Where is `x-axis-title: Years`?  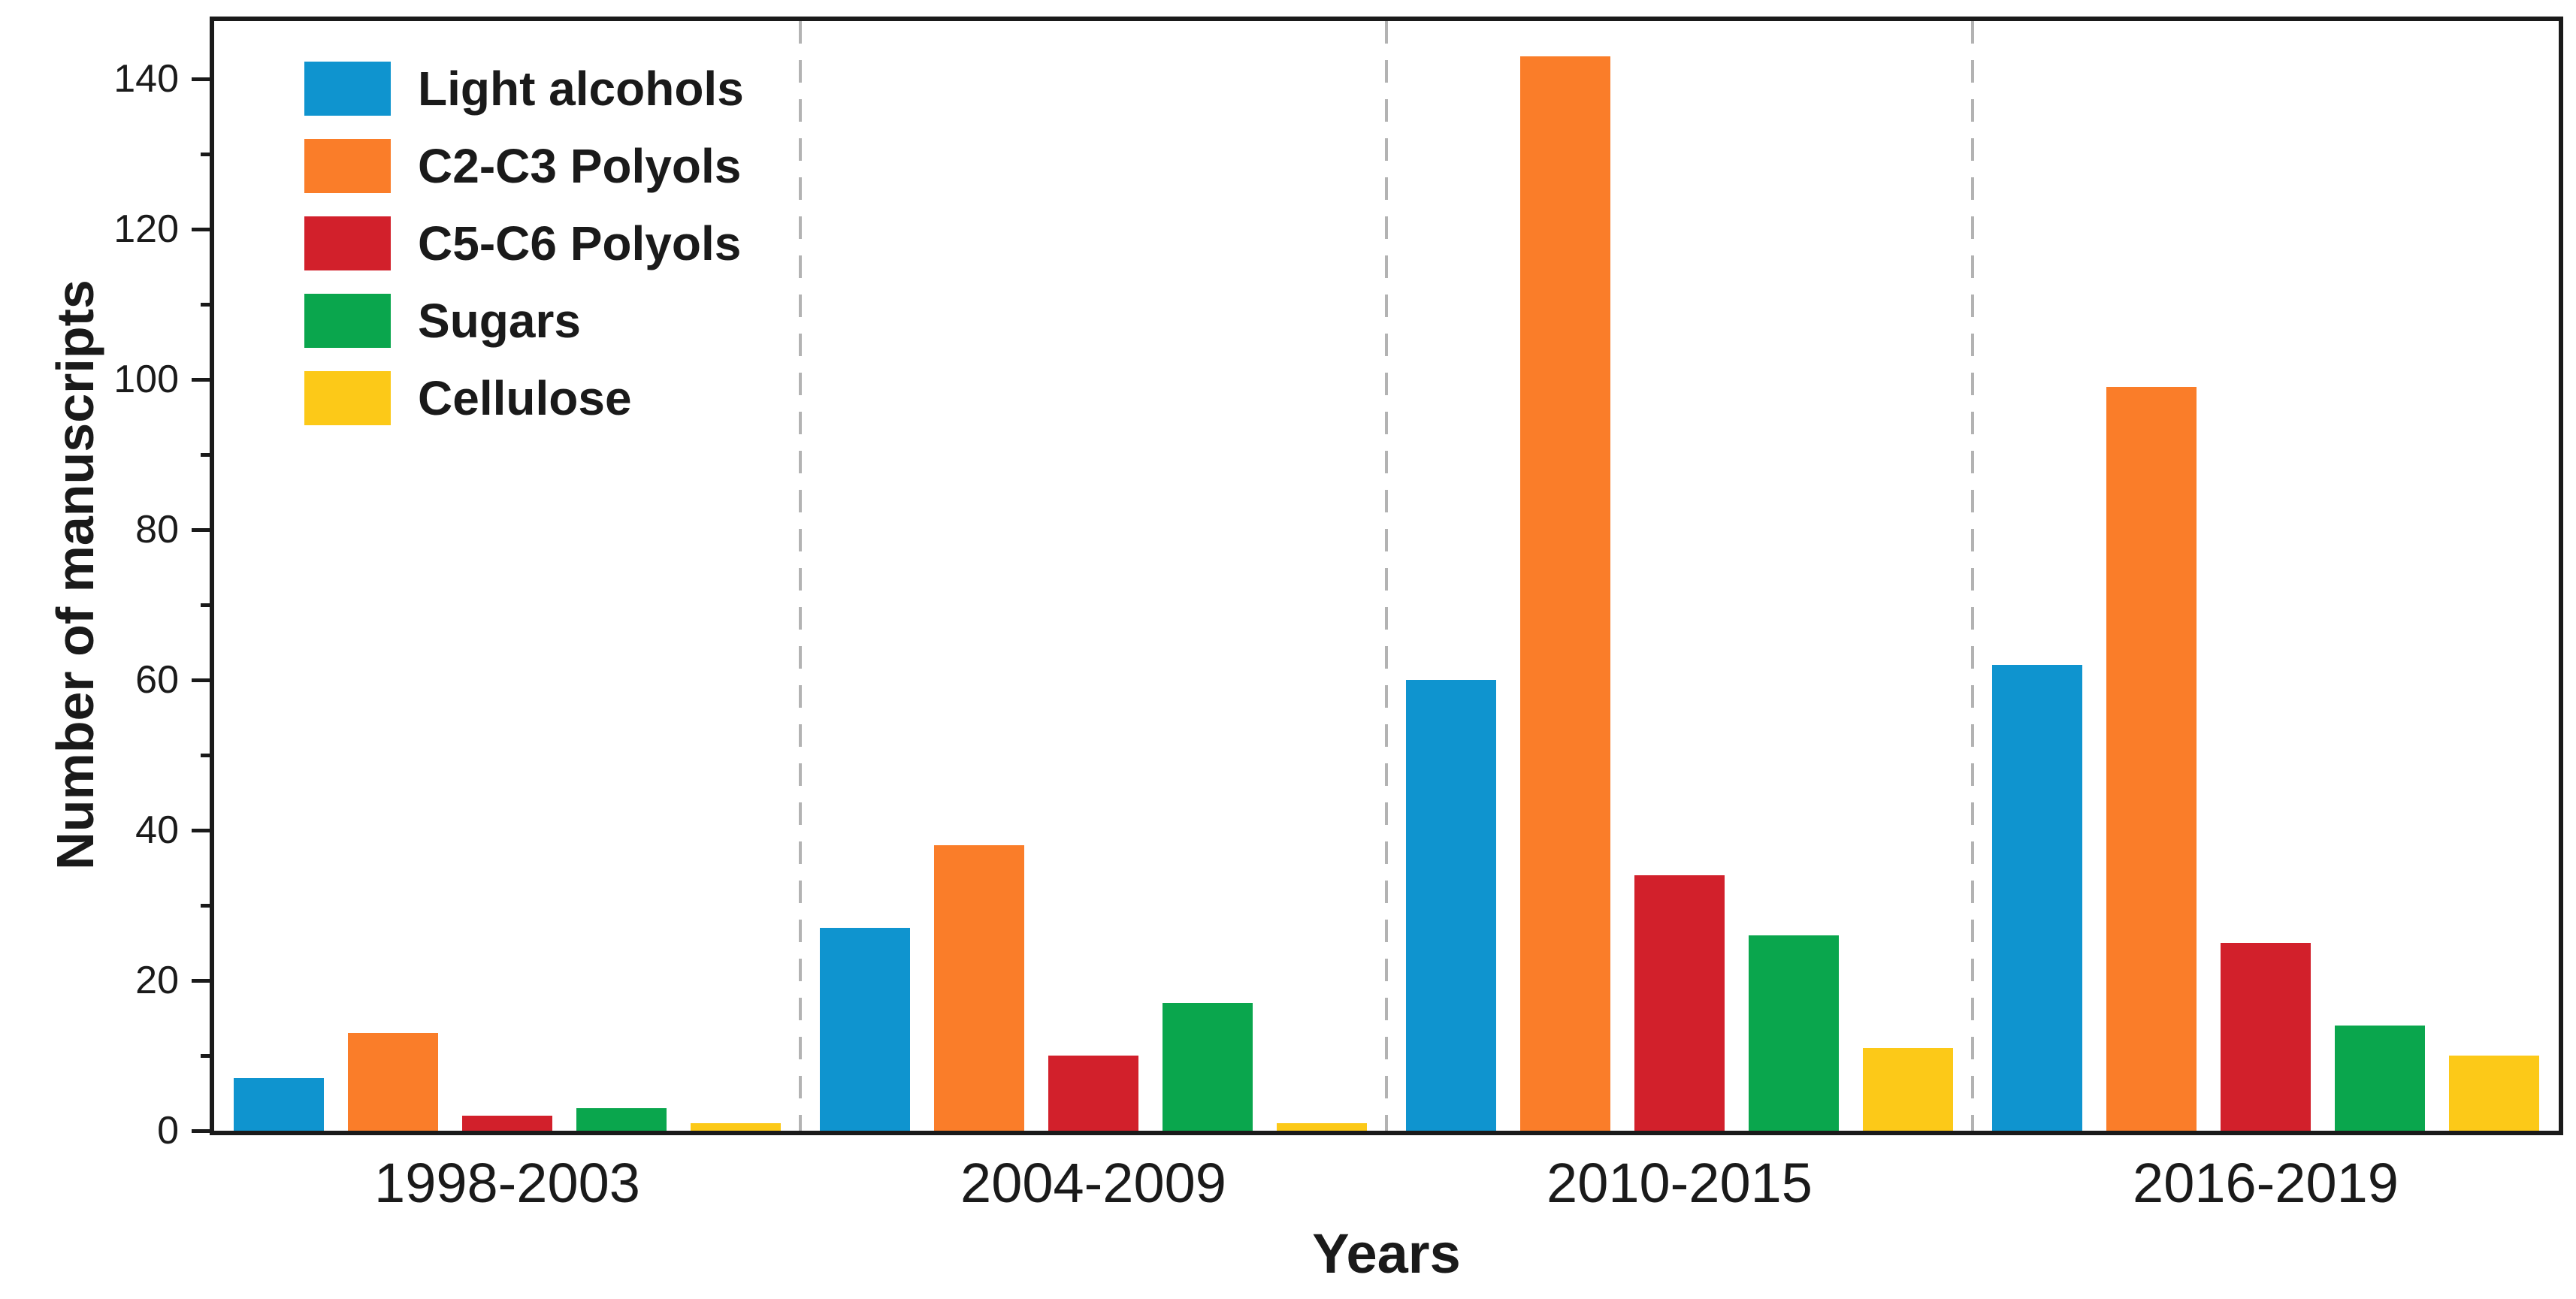
x-axis-title: Years is located at coordinates (1386, 1254).